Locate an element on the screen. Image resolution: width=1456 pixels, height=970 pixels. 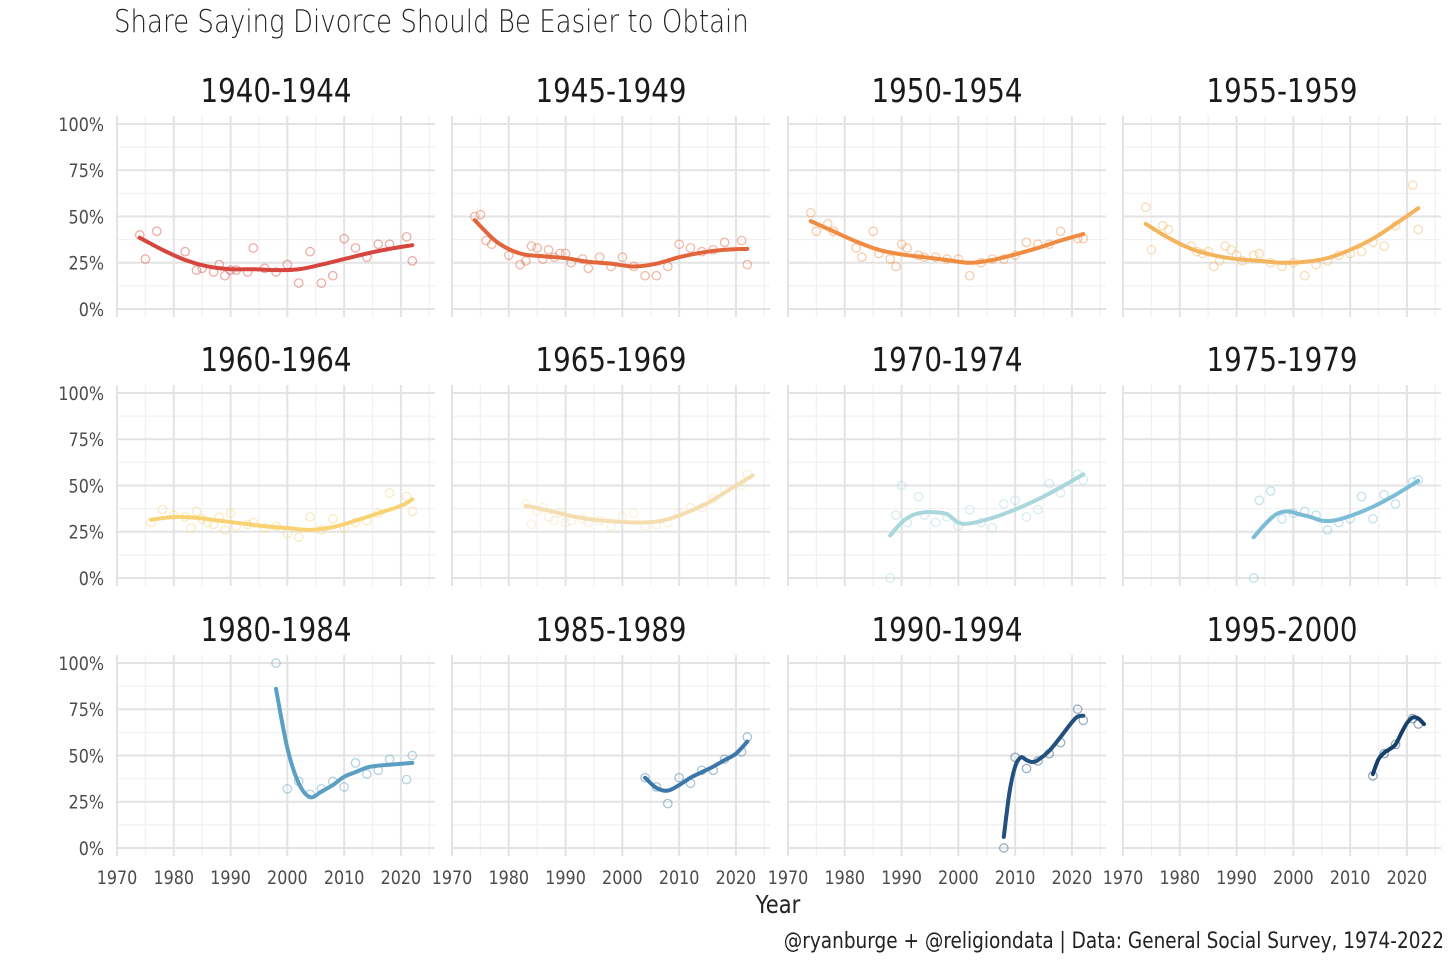
panel-title: 1985-1989 is located at coordinates (610, 631).